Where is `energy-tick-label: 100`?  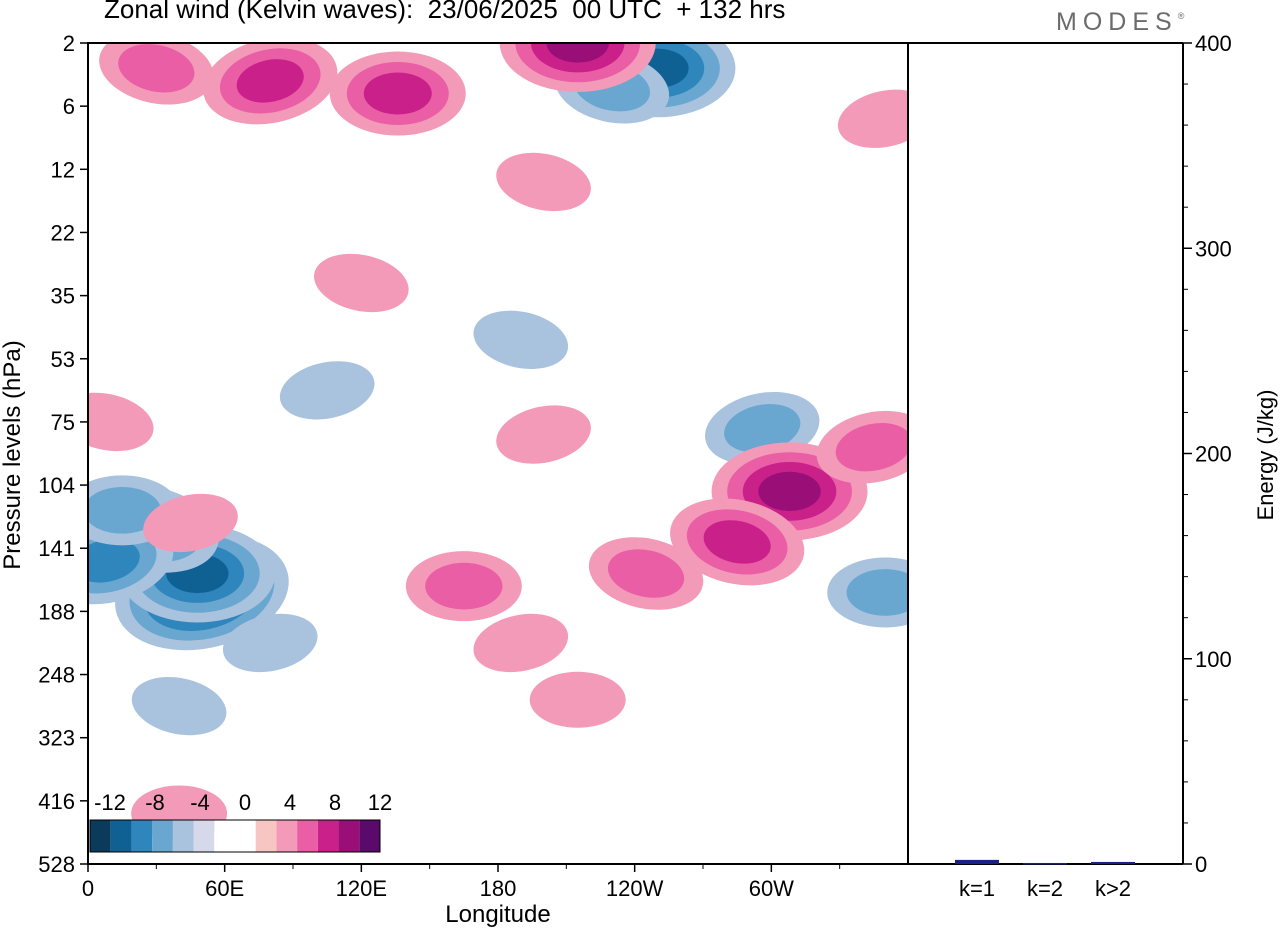 energy-tick-label: 100 is located at coordinates (1213, 659).